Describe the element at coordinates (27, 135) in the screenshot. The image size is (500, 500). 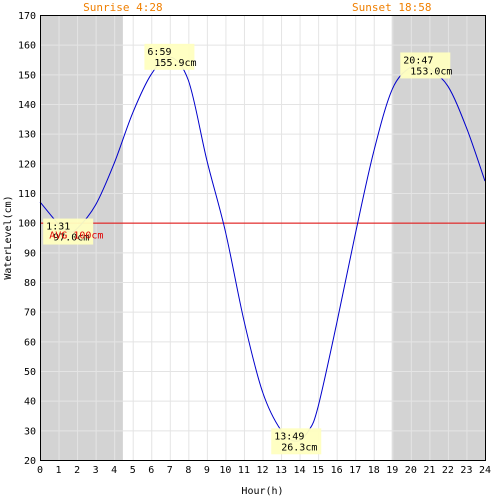
I see `y-tick-label: 130` at that location.